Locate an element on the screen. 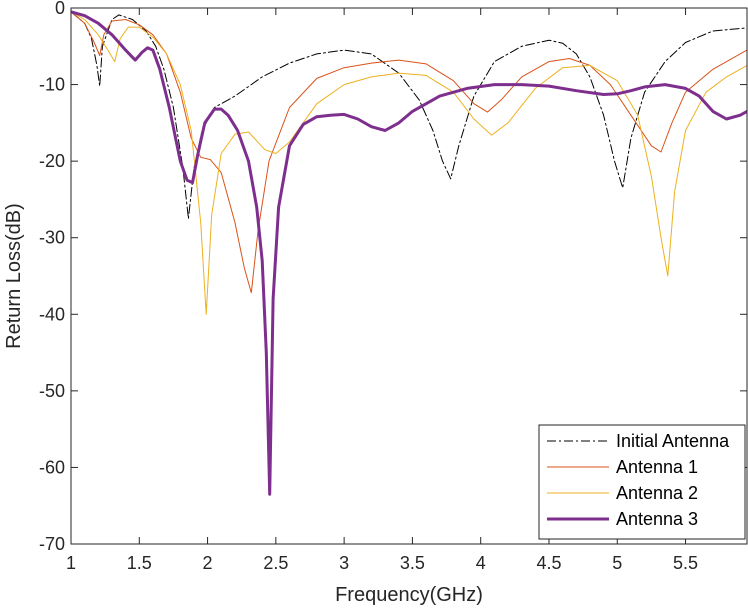 The height and width of the screenshot is (608, 748). x-tick-label: 3 is located at coordinates (344, 563).